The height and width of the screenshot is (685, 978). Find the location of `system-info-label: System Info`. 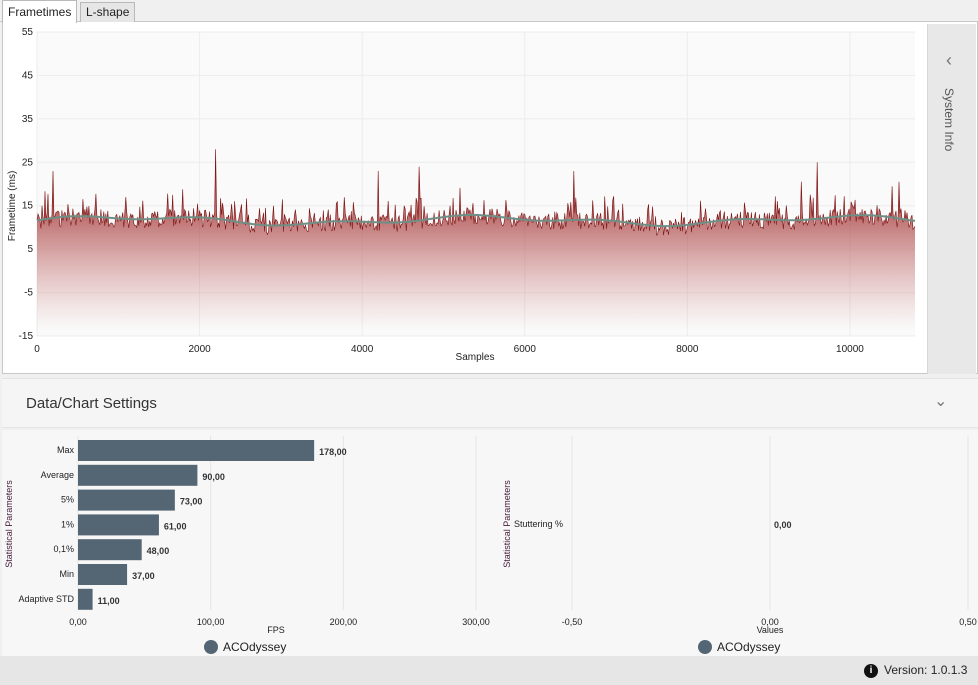

system-info-label: System Info is located at coordinates (949, 120).